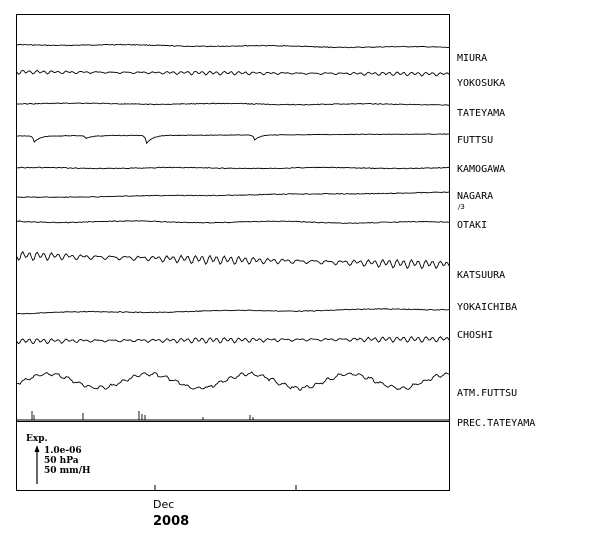 The image size is (590, 540). Describe the element at coordinates (67, 471) in the screenshot. I see `scale-legend-line-3: 50 mm/H` at that location.